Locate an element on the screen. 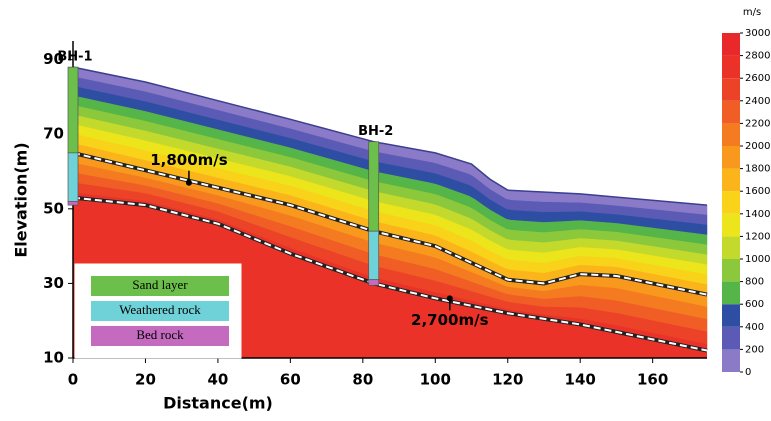 The width and height of the screenshot is (771, 421). borehole-label: BH-2 is located at coordinates (375, 131).